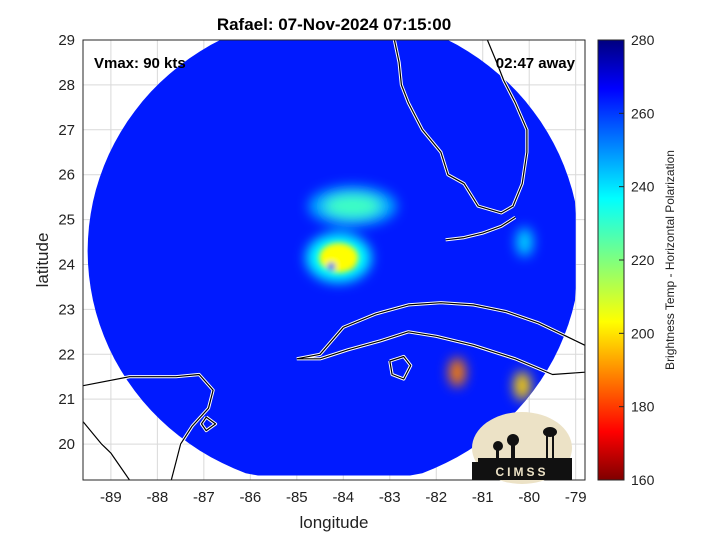 The height and width of the screenshot is (540, 720). I want to click on coastline-yucatan-inland, so click(106, 450).